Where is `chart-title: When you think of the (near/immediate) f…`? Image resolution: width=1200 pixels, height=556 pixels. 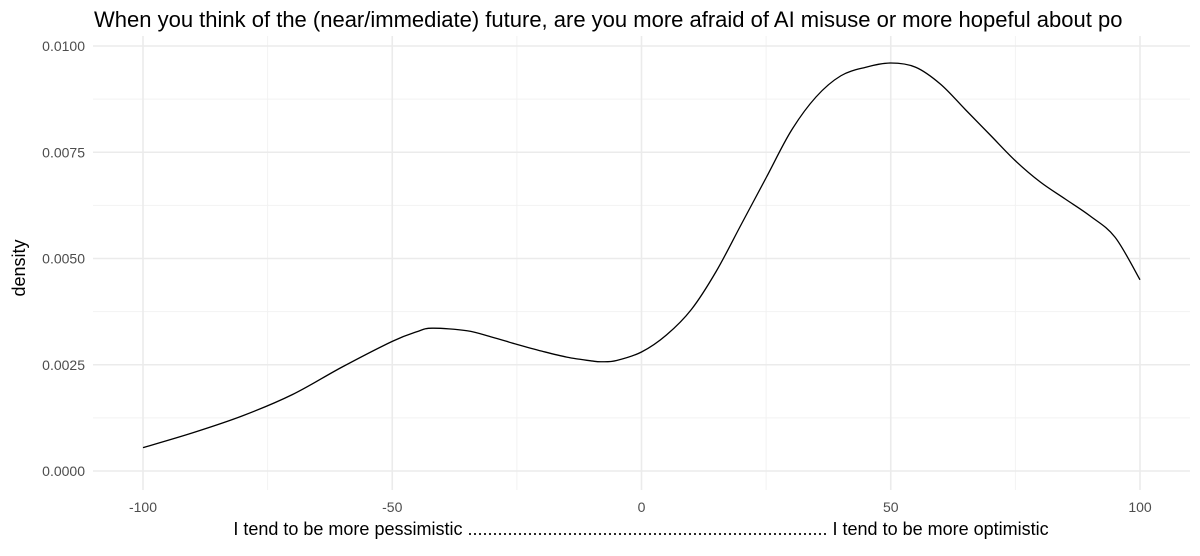
chart-title: When you think of the (near/immediate) f… is located at coordinates (608, 19).